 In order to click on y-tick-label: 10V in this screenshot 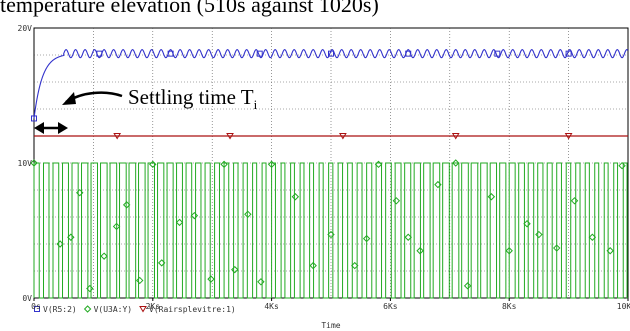, I will do `click(25, 163)`.